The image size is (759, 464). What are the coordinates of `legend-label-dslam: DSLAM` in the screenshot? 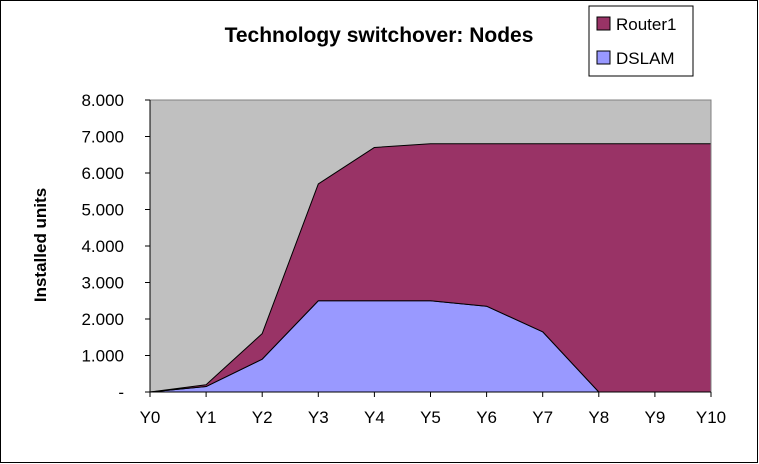 It's located at (645, 58).